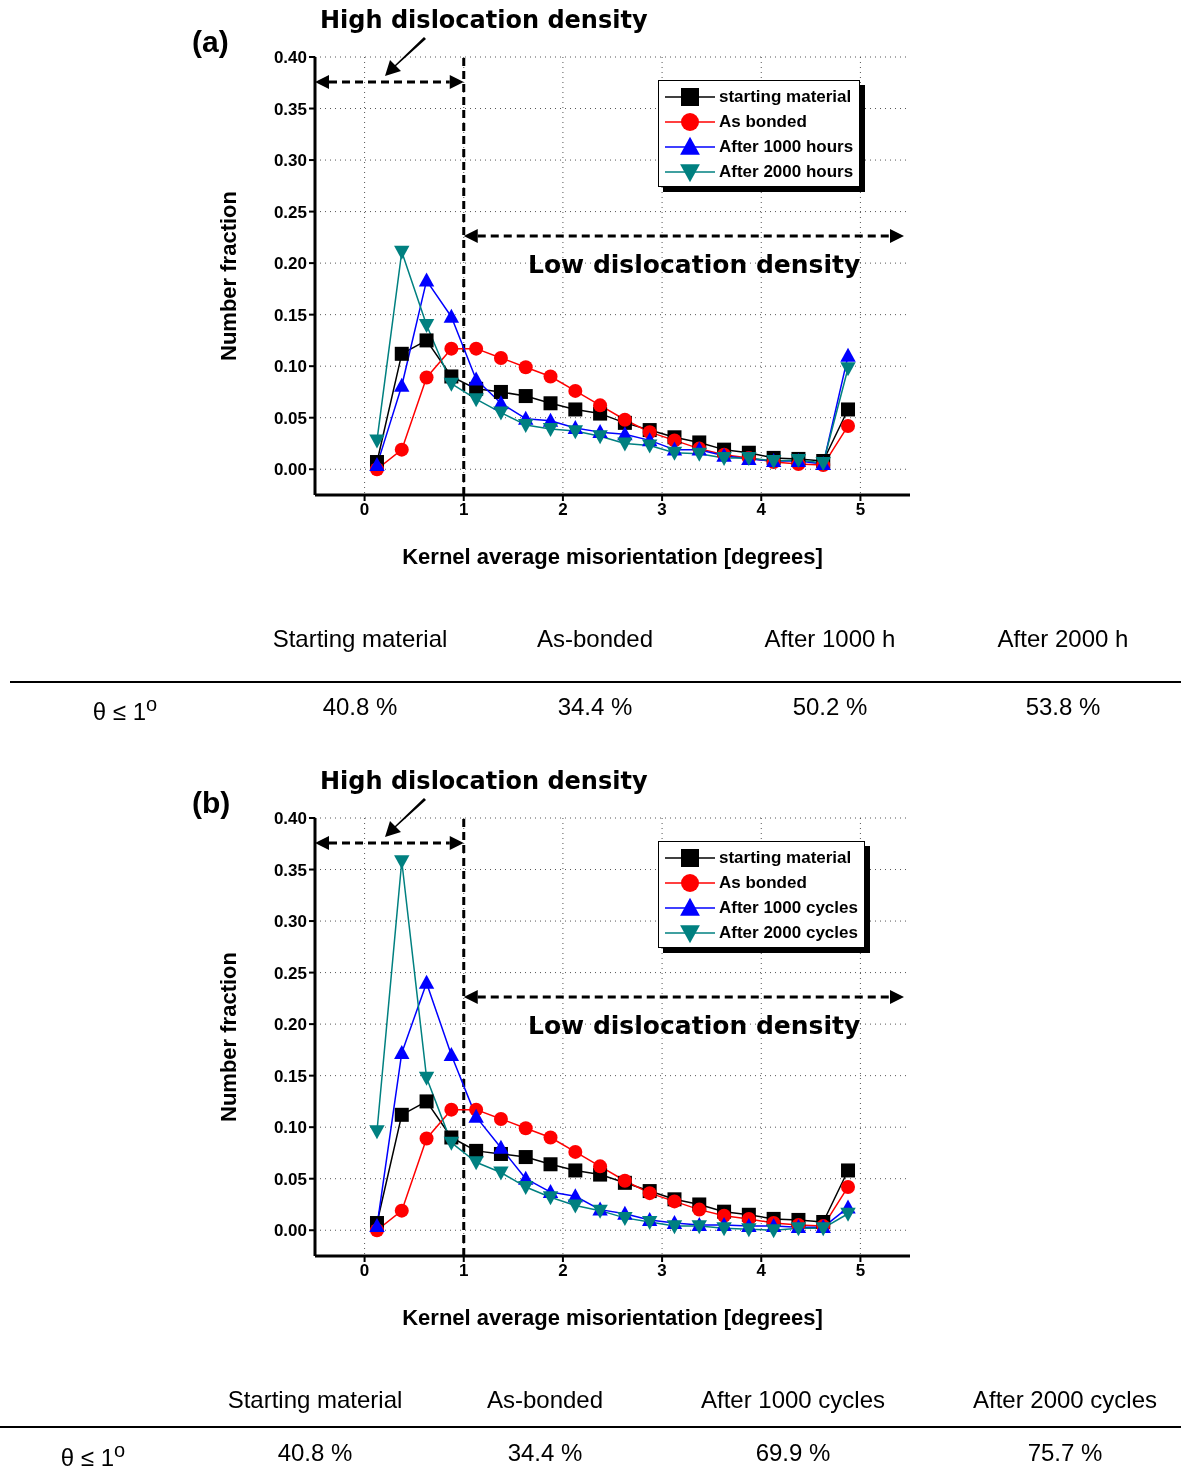 The height and width of the screenshot is (1466, 1181). Describe the element at coordinates (830, 639) in the screenshot. I see `text: After 1000 h` at that location.